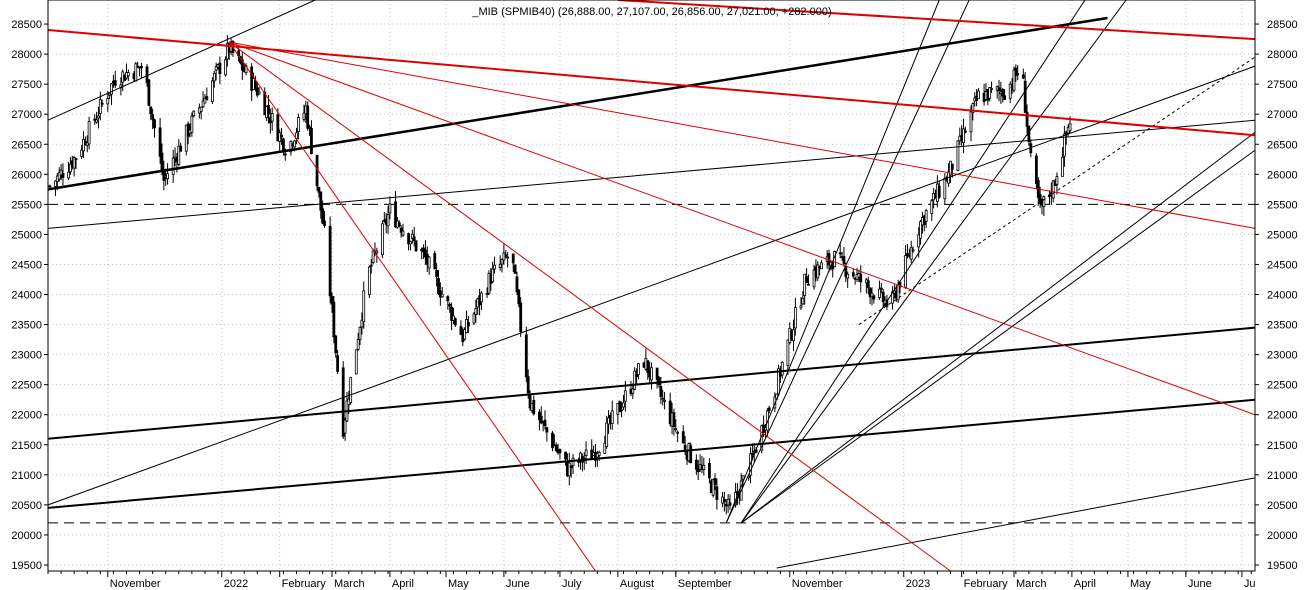  I want to click on x-tick-label: November, so click(817, 584).